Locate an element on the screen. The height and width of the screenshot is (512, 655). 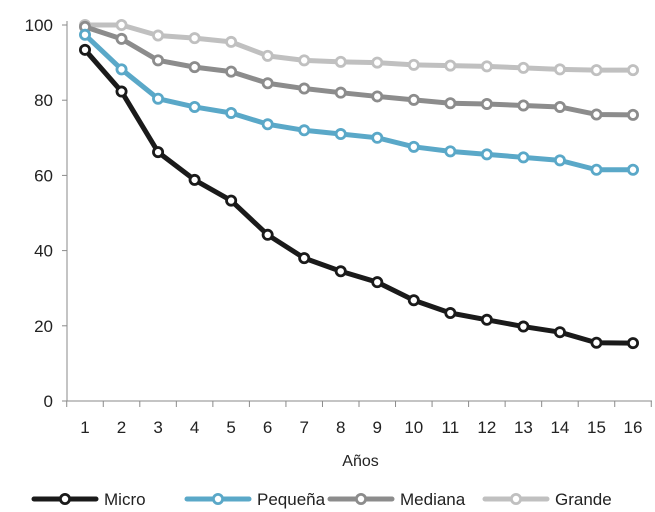
x-tick-label: 9 is located at coordinates (377, 427).